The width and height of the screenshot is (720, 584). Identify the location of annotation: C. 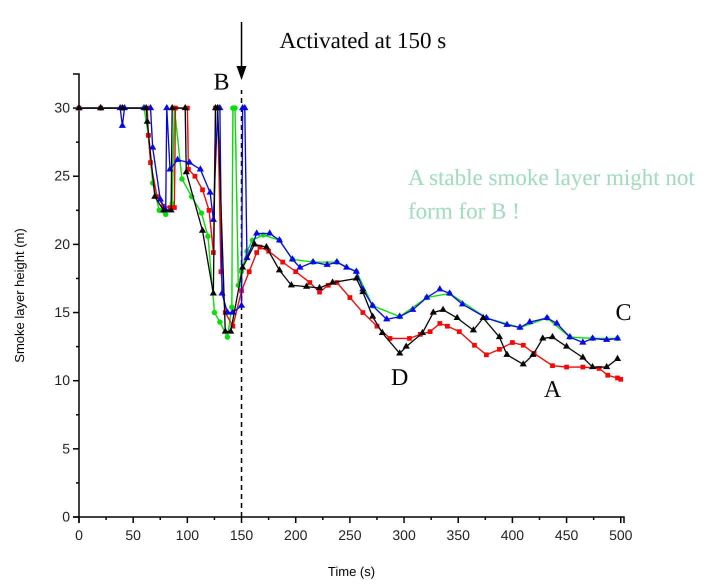
(623, 313).